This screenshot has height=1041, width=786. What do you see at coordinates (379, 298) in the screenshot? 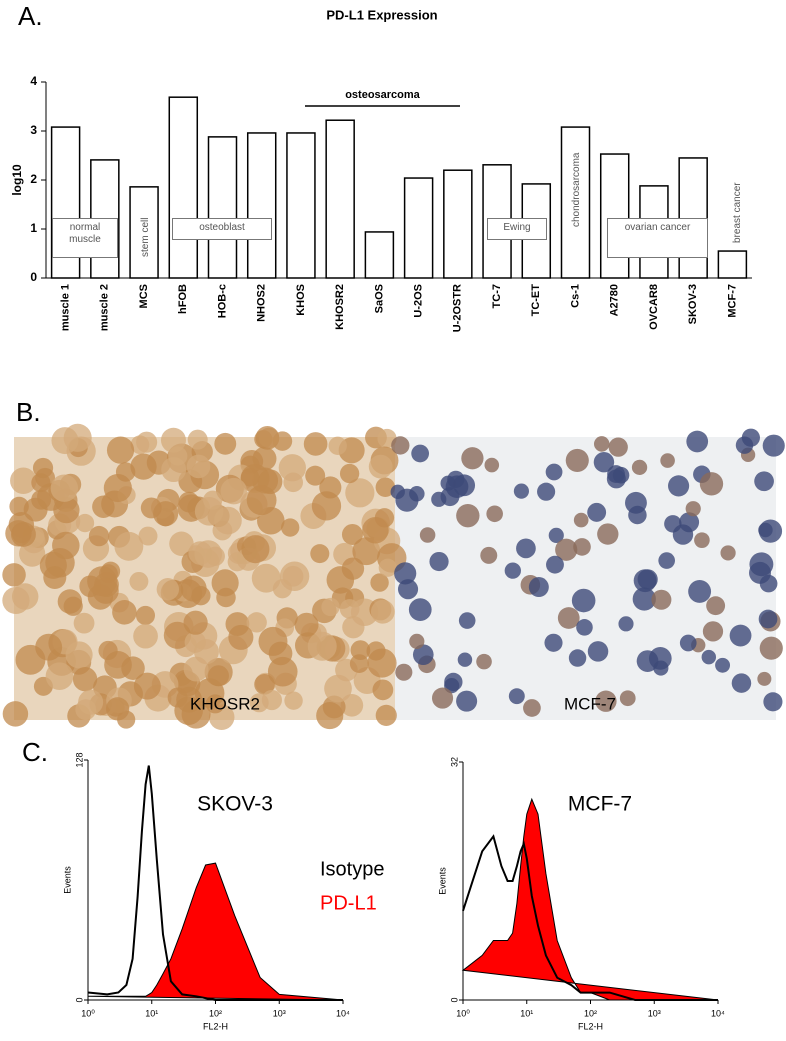
I see `x-tick-label: SaOS` at bounding box center [379, 298].